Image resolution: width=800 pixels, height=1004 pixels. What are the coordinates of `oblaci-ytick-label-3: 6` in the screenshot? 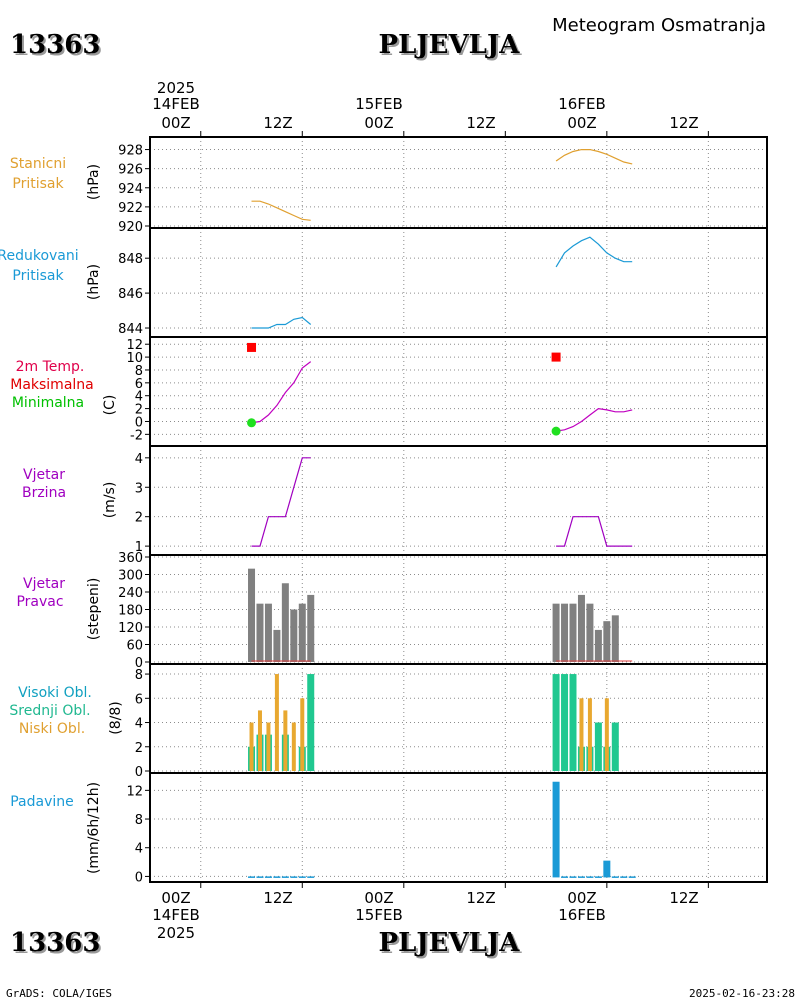 It's located at (139, 699).